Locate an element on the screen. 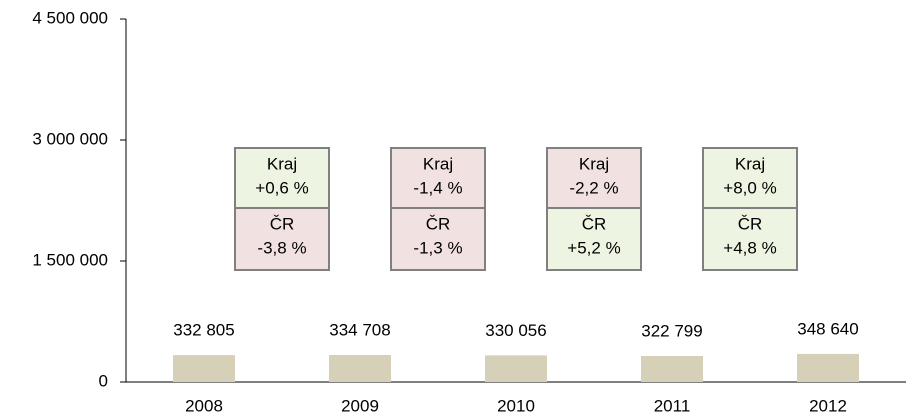 The height and width of the screenshot is (418, 906). x-tick-label: 2009 is located at coordinates (360, 405).